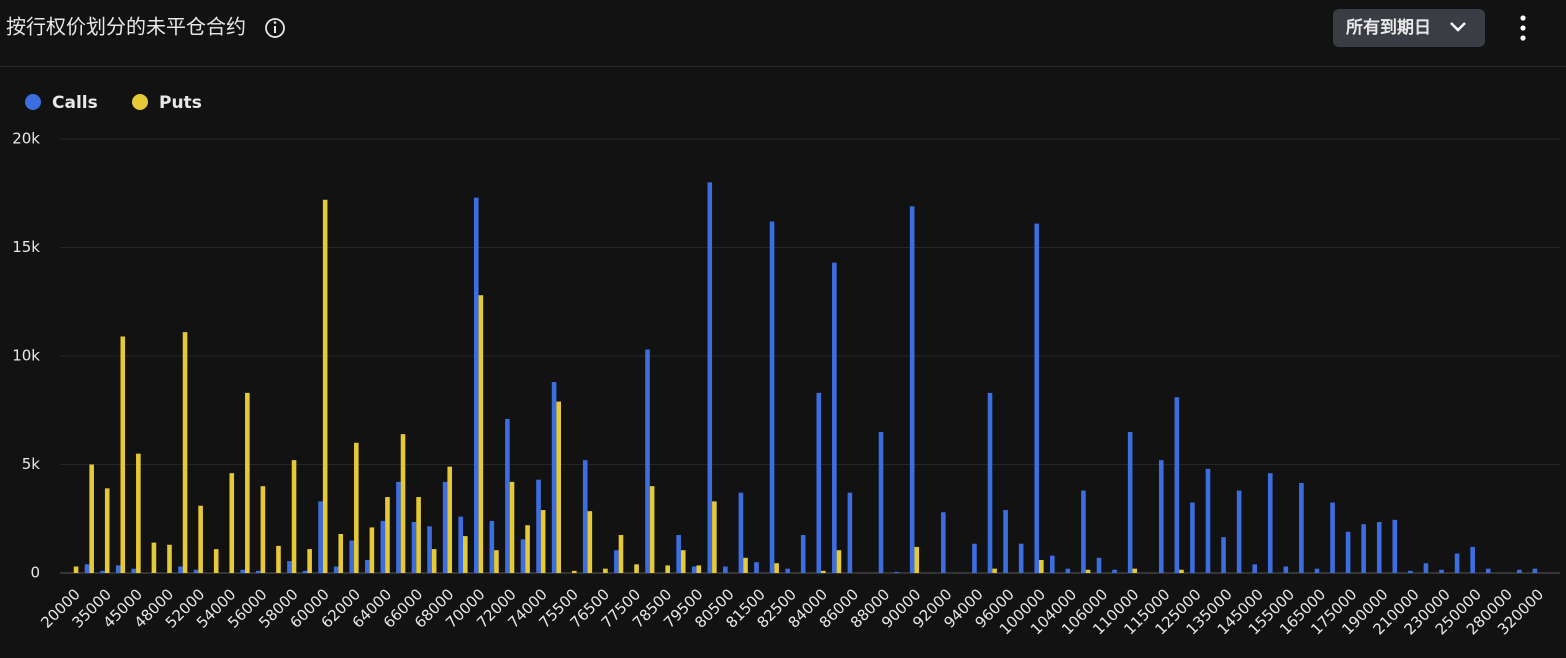 This screenshot has height=658, width=1566. Describe the element at coordinates (1388, 27) in the screenshot. I see `dropdown-label: 所有到期日` at that location.